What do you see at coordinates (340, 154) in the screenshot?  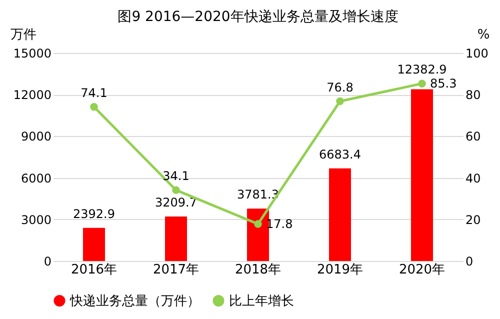 I see `data-label: 6683.4` at bounding box center [340, 154].